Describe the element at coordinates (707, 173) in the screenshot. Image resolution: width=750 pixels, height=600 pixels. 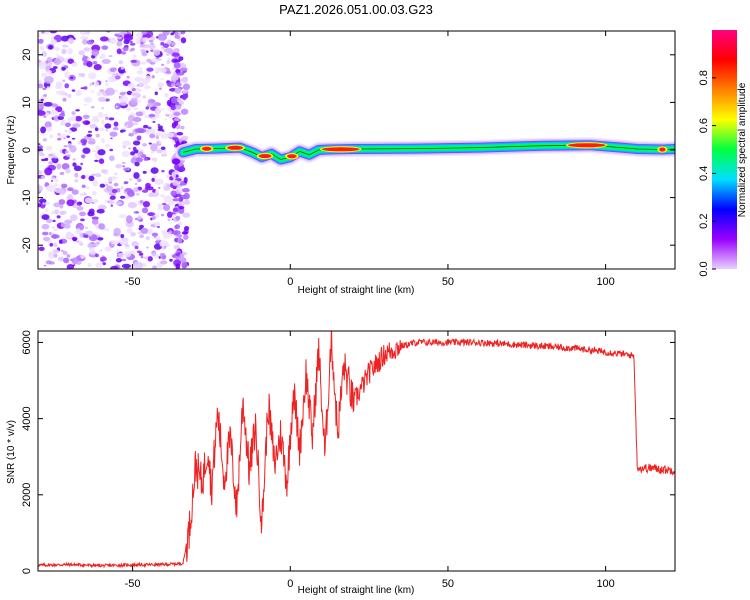
I see `colorbar-ticks: 0.0 0.2 0.4 0.6 0.8` at that location.